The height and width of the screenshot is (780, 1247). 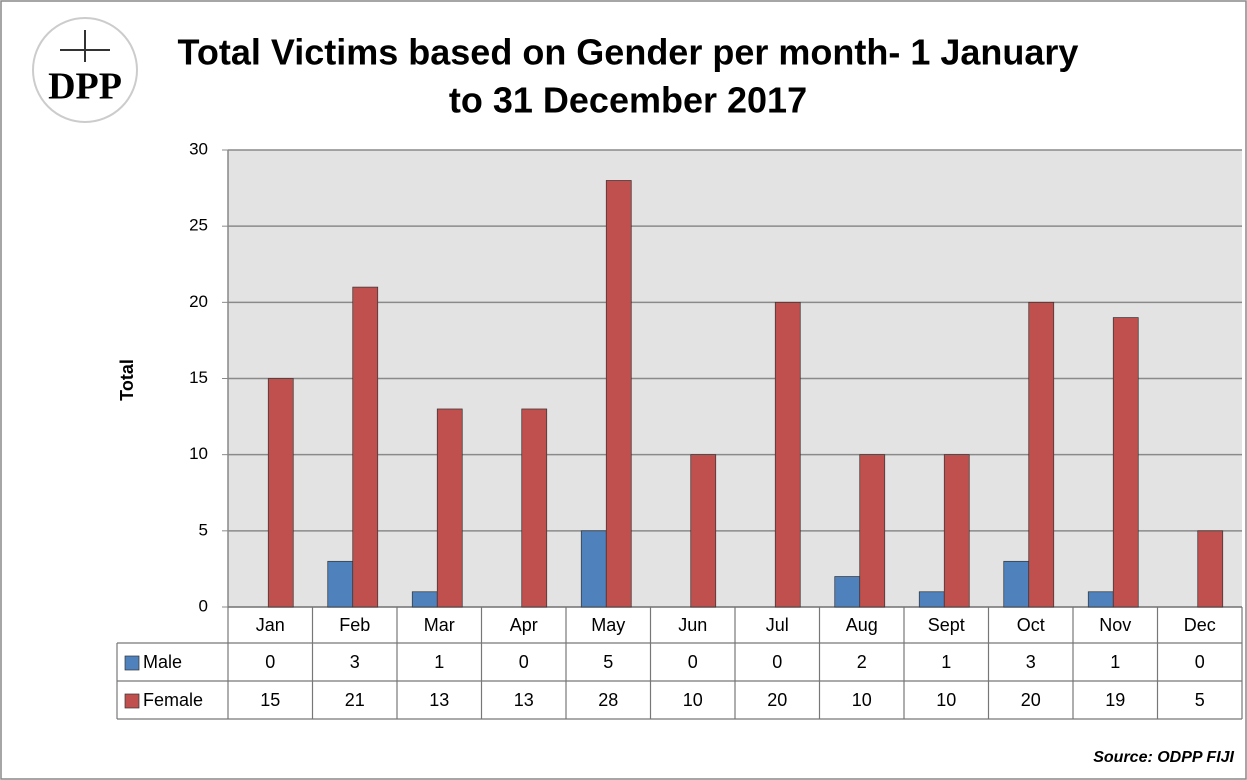 What do you see at coordinates (198, 301) in the screenshot?
I see `y-tick-label: 20` at bounding box center [198, 301].